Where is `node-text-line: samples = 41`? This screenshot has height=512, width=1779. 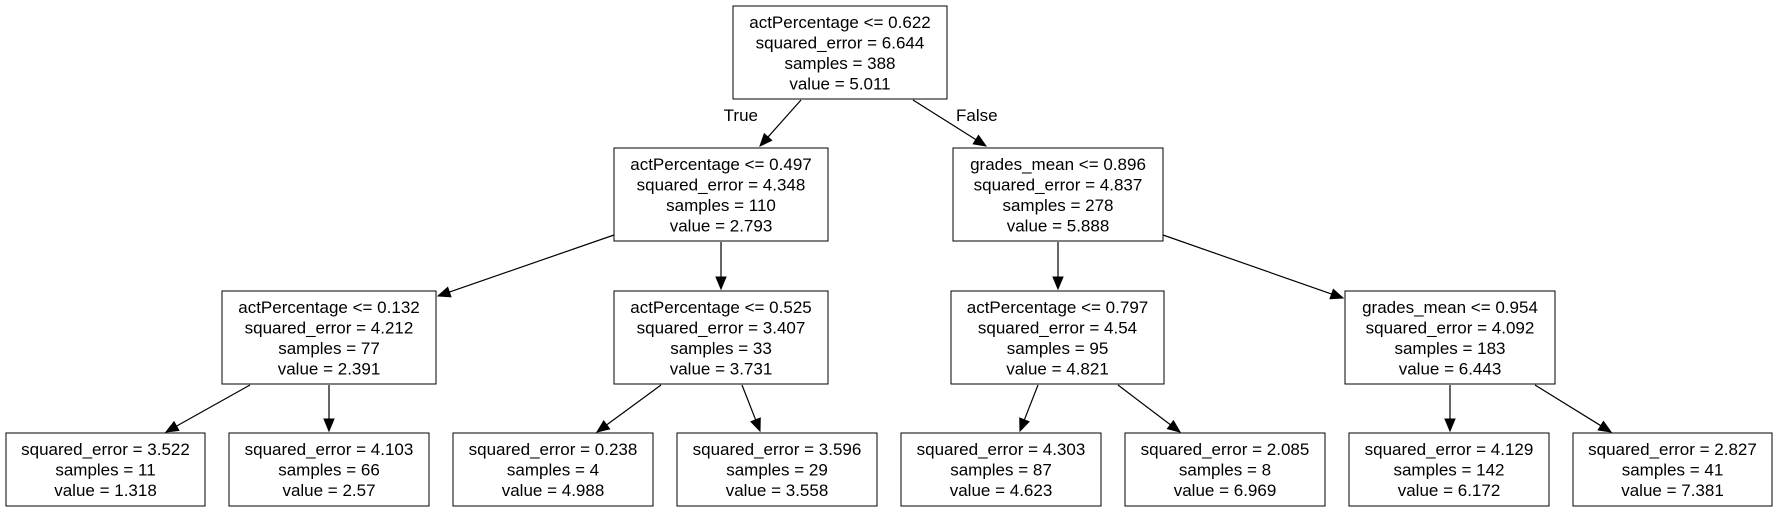
node-text-line: samples = 41 is located at coordinates (1673, 470).